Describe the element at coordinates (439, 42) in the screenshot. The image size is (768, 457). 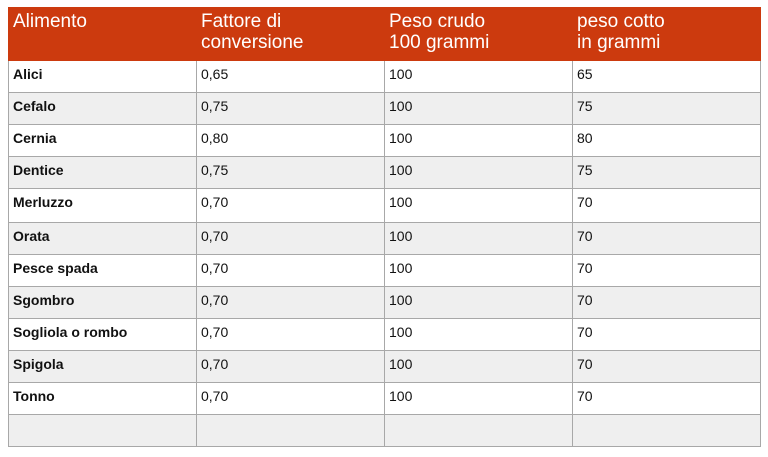
I see `header-line: 100 grammi` at that location.